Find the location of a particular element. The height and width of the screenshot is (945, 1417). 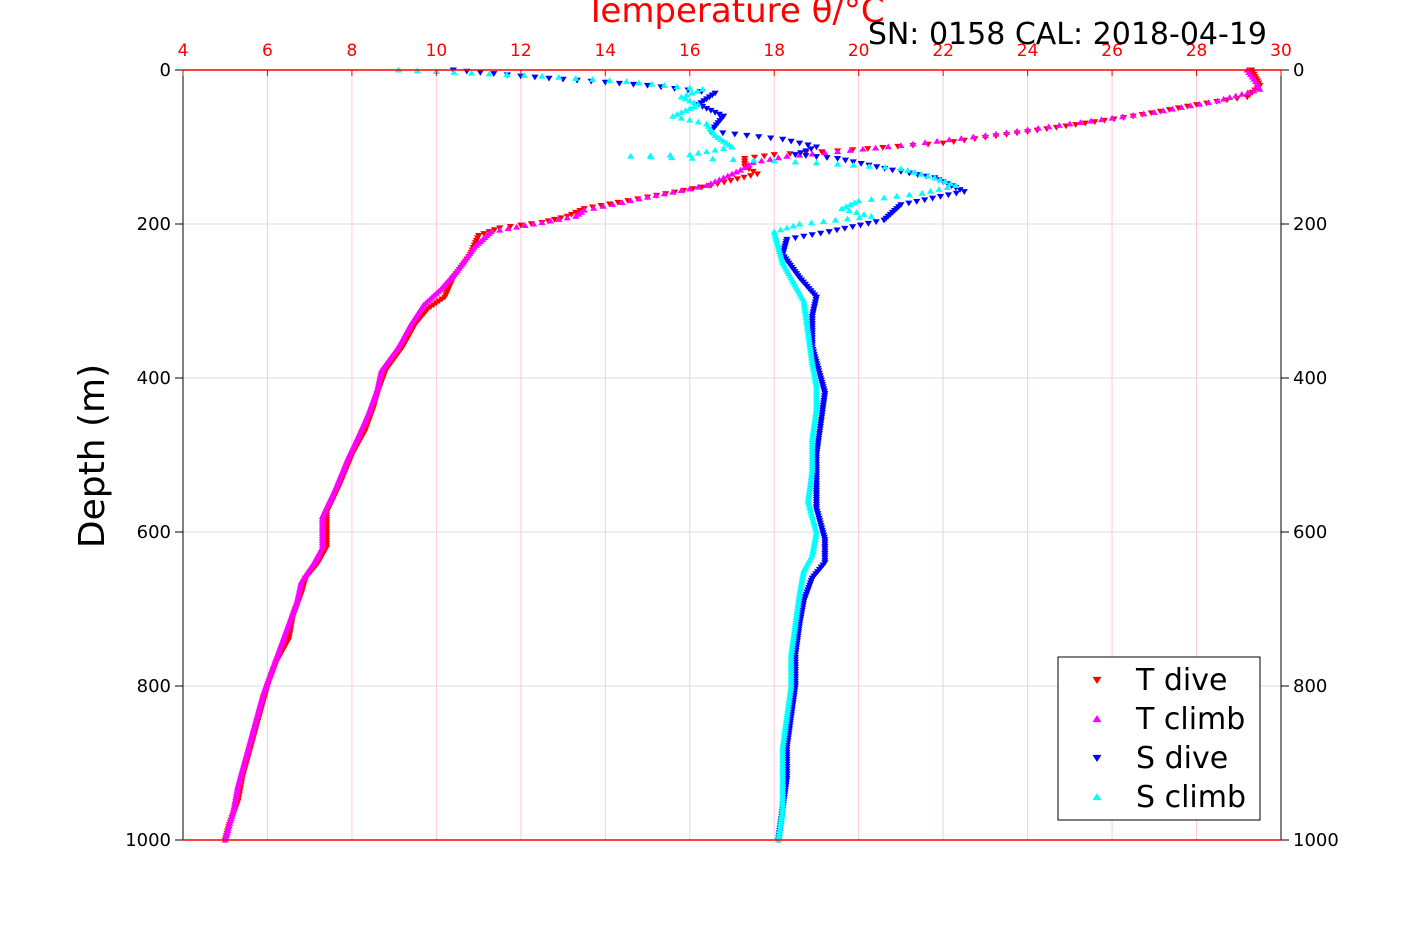

chart-subtitle: SN: 0158 CAL: 2018-04-19 is located at coordinates (1067, 34).